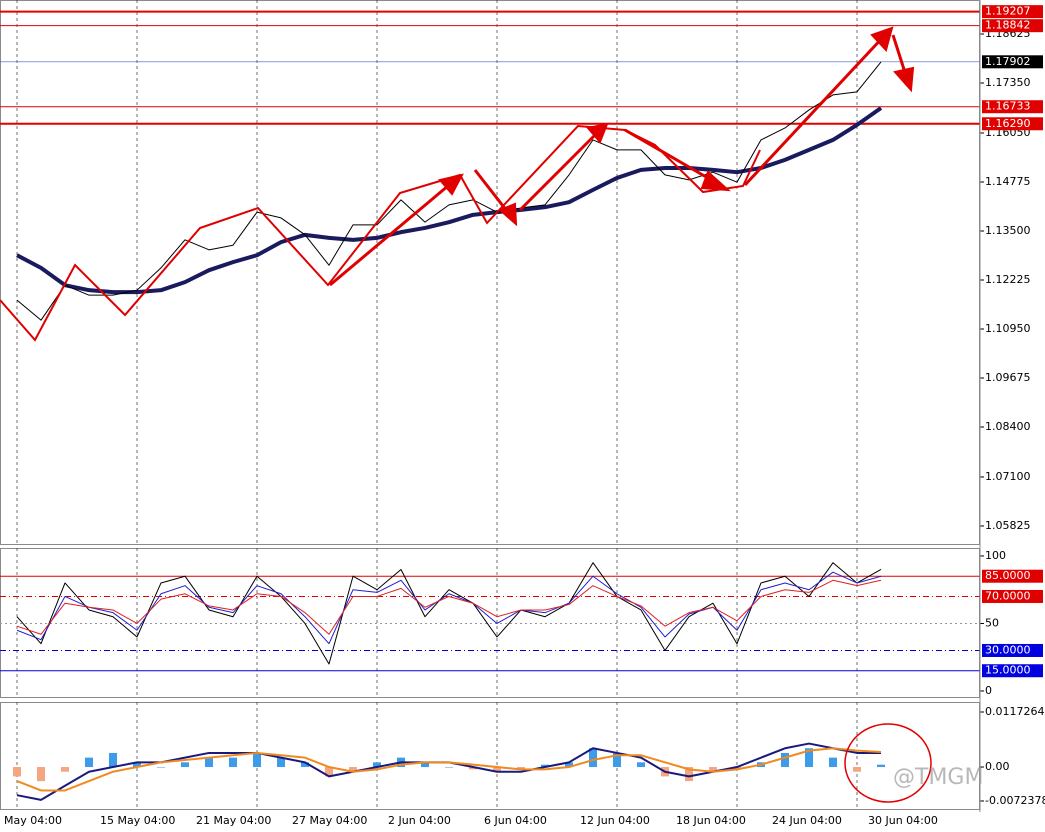 This screenshot has width=1045, height=832. What do you see at coordinates (1008, 11) in the screenshot?
I see `level-label: 1.19207` at bounding box center [1008, 11].